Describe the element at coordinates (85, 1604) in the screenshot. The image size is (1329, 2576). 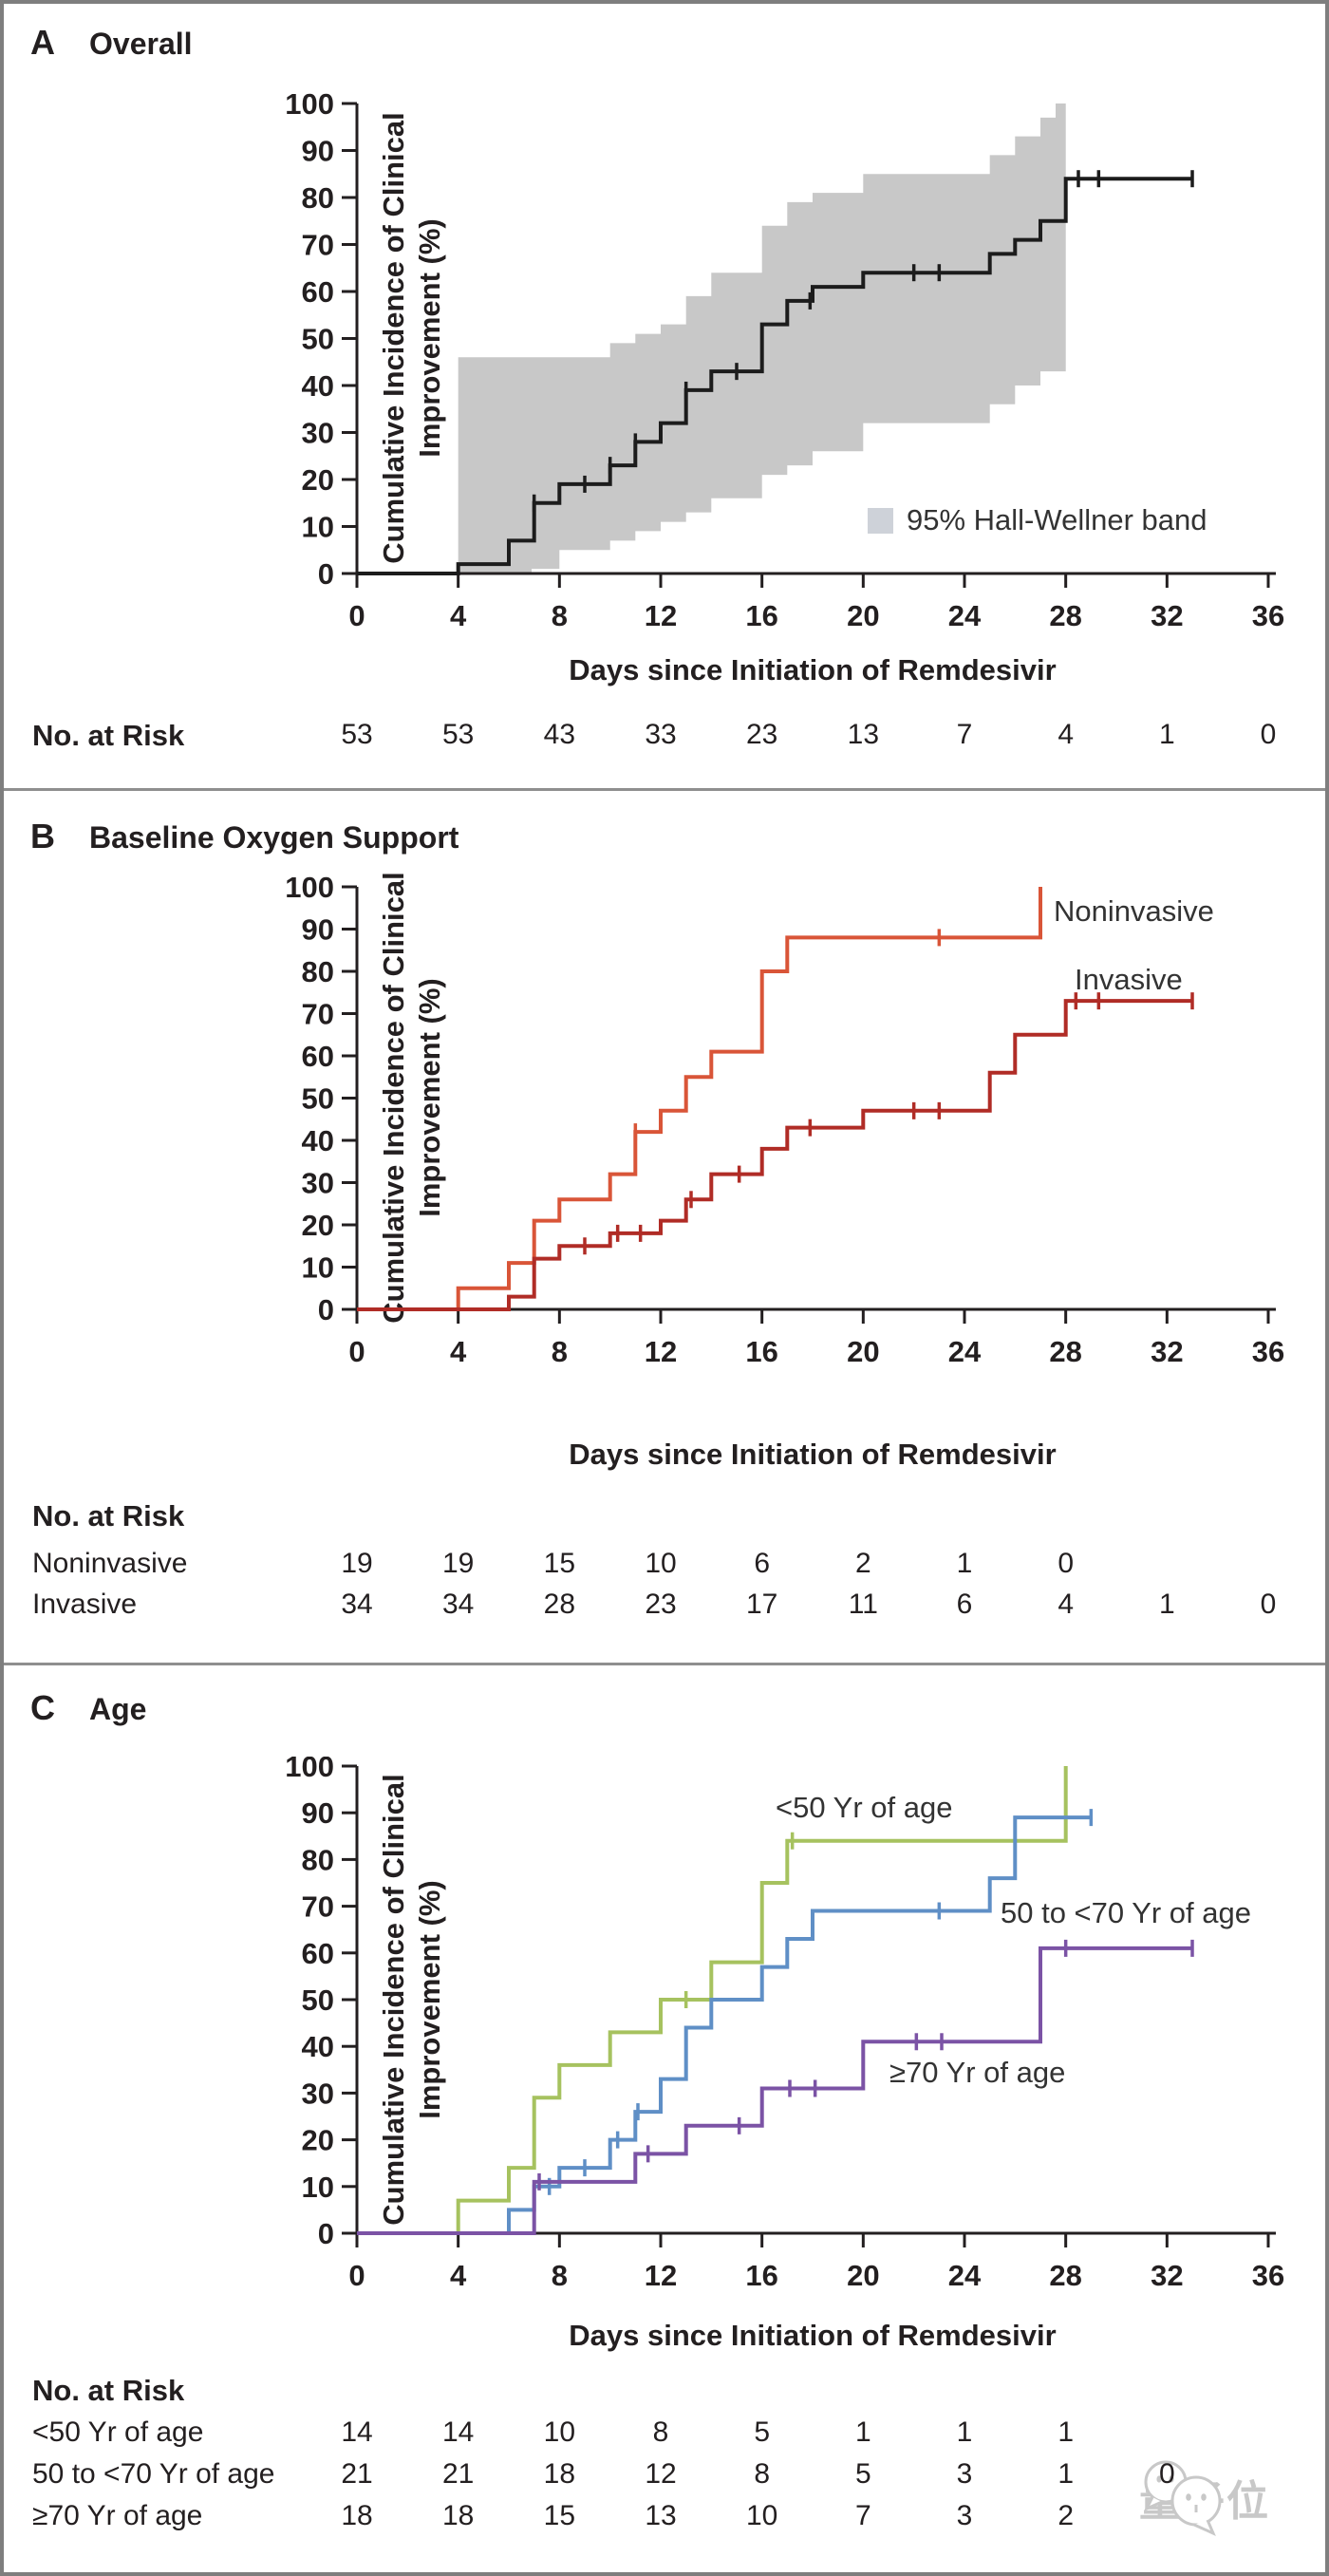
I see `risk-row-label: Invasive` at that location.